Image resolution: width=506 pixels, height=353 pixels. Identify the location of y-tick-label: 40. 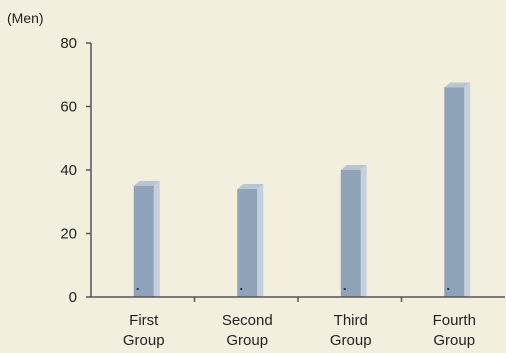
(68, 170).